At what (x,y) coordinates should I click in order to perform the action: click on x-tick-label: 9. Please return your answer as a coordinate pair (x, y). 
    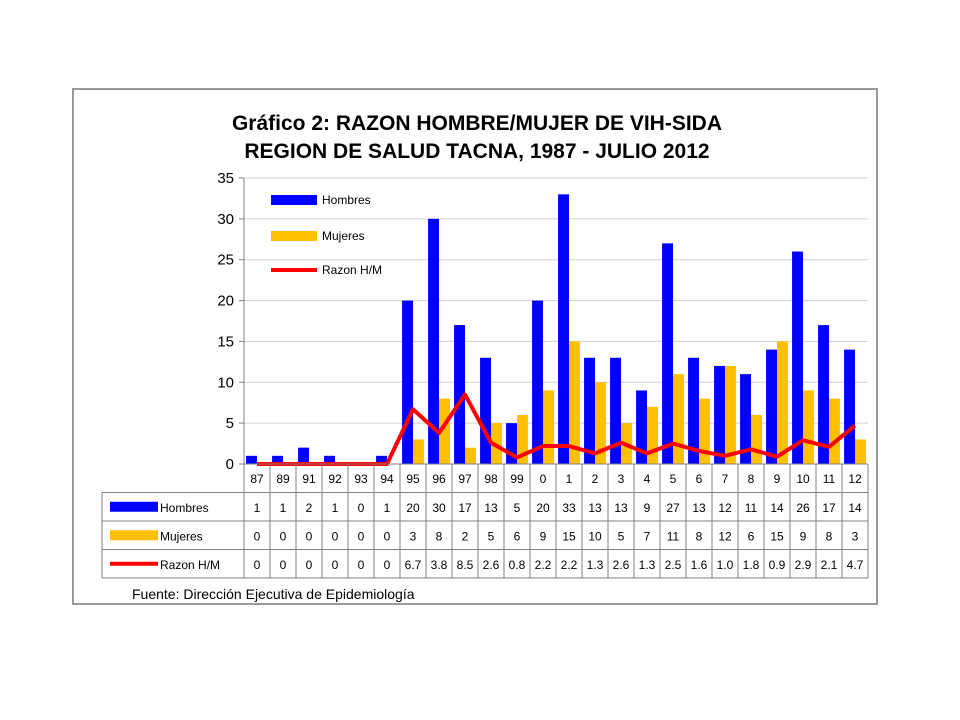
    Looking at the image, I should click on (777, 479).